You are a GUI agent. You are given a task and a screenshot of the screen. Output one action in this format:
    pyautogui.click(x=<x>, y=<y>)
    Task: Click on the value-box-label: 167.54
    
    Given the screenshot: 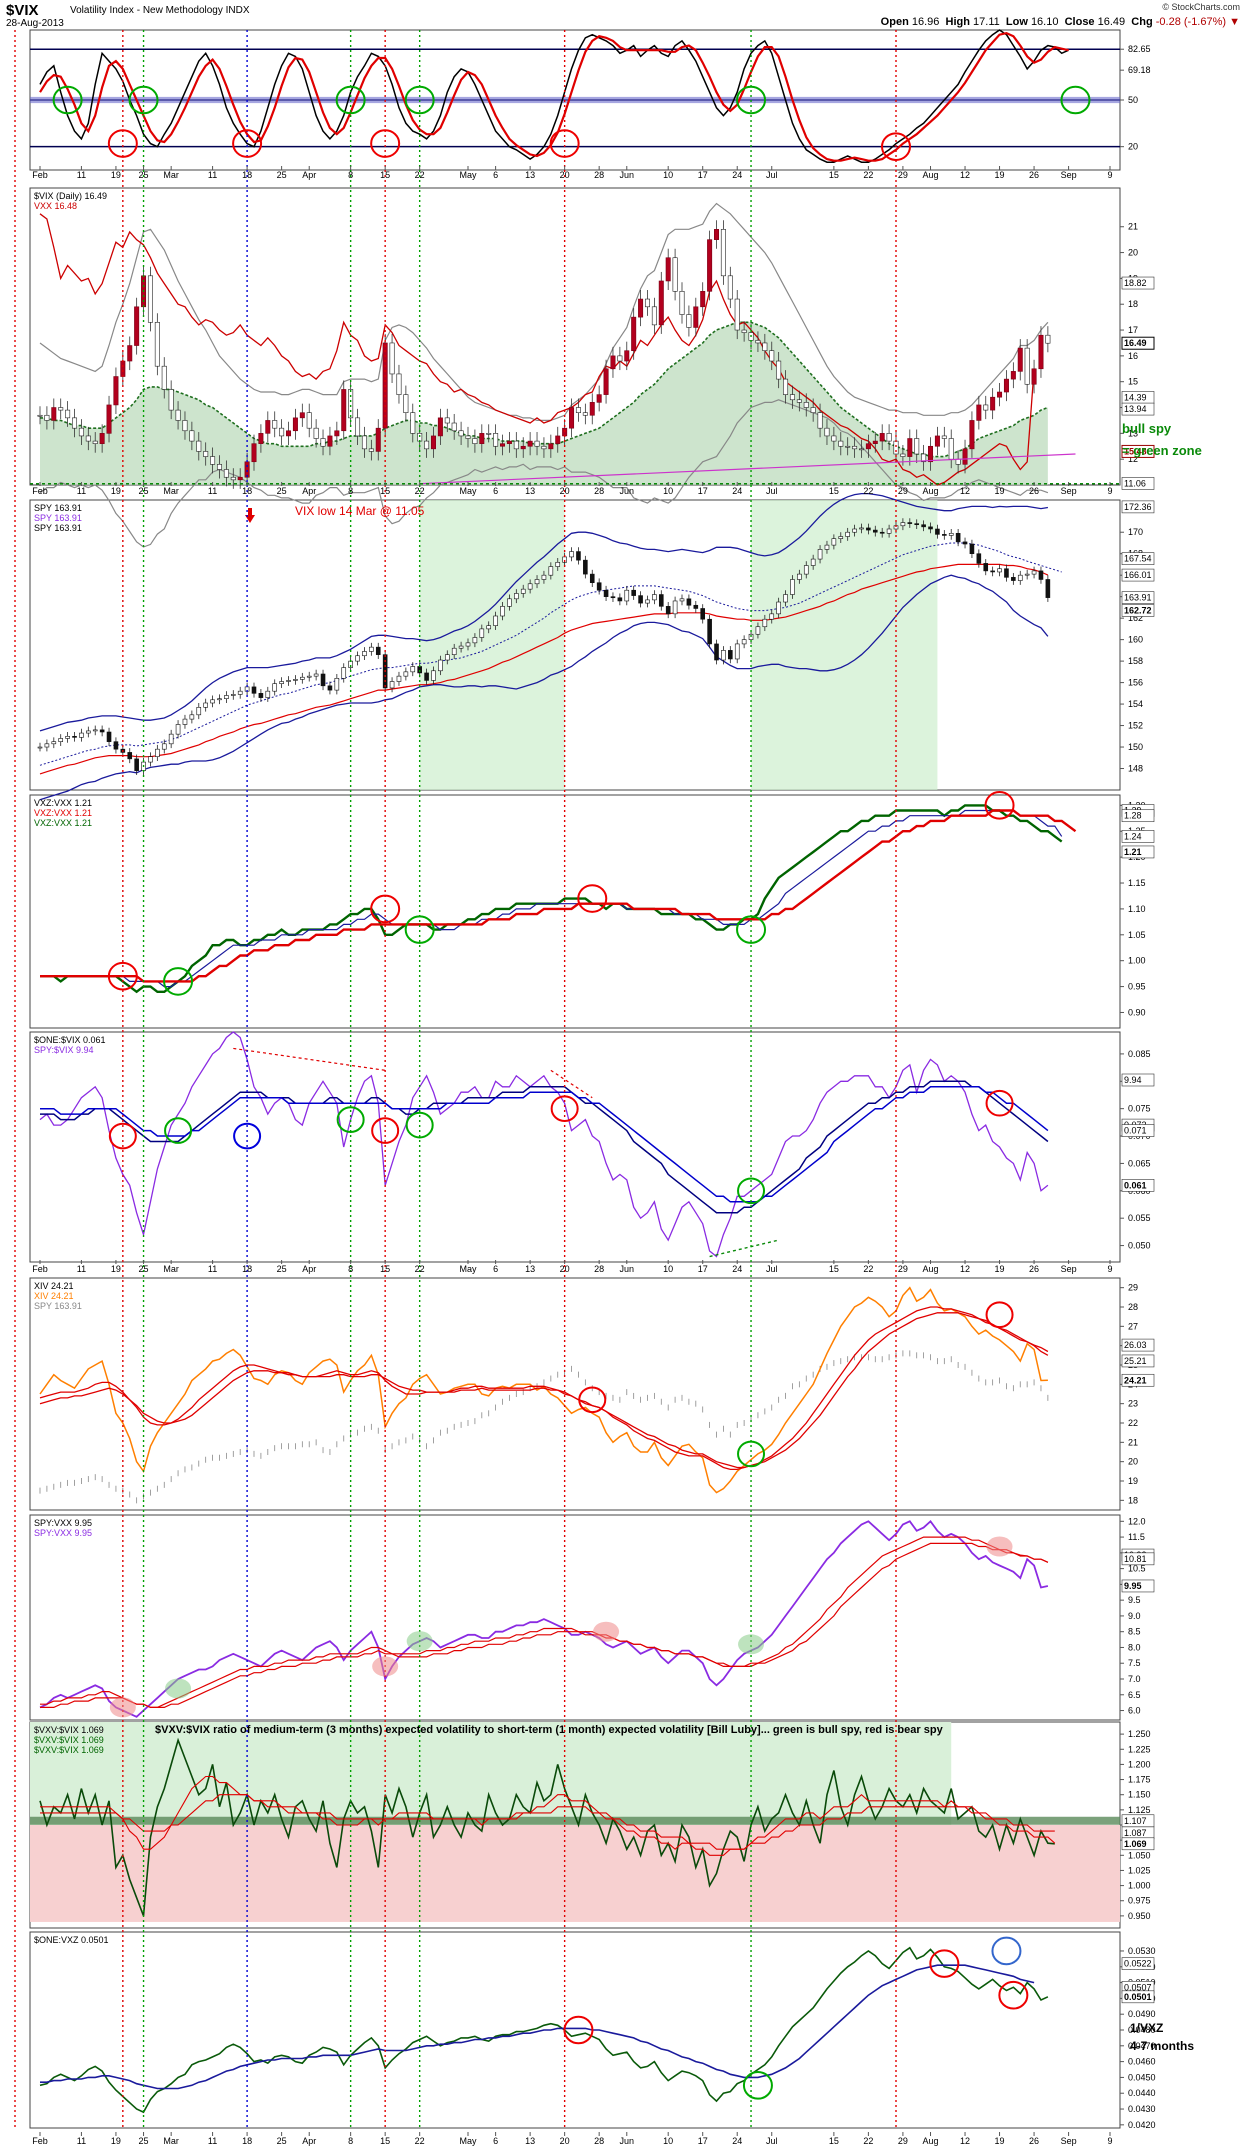 What is the action you would take?
    pyautogui.click(x=1138, y=559)
    